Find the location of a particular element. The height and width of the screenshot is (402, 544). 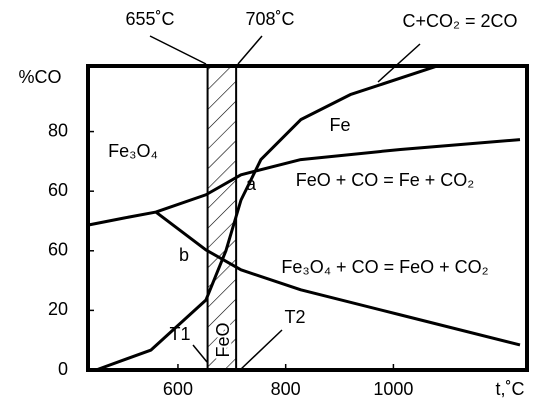

x-tick-label: 1000 is located at coordinates (393, 389).